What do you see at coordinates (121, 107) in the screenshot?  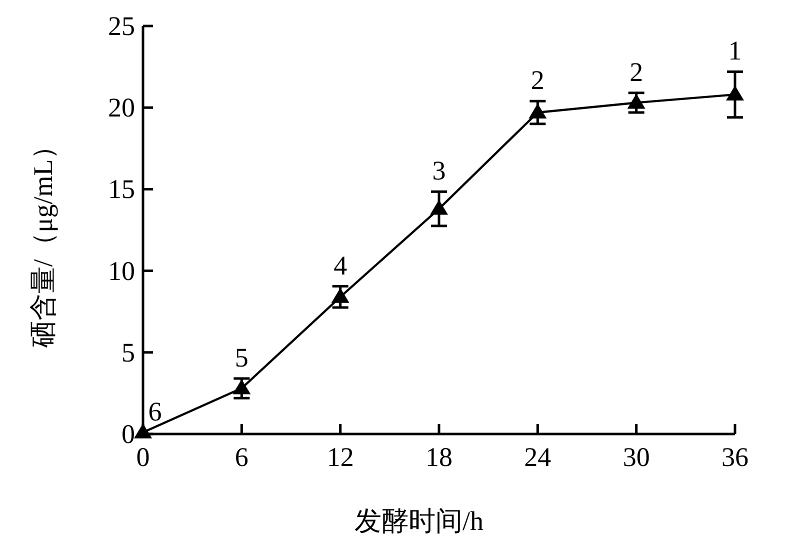 I see `y-tick-label: 20` at bounding box center [121, 107].